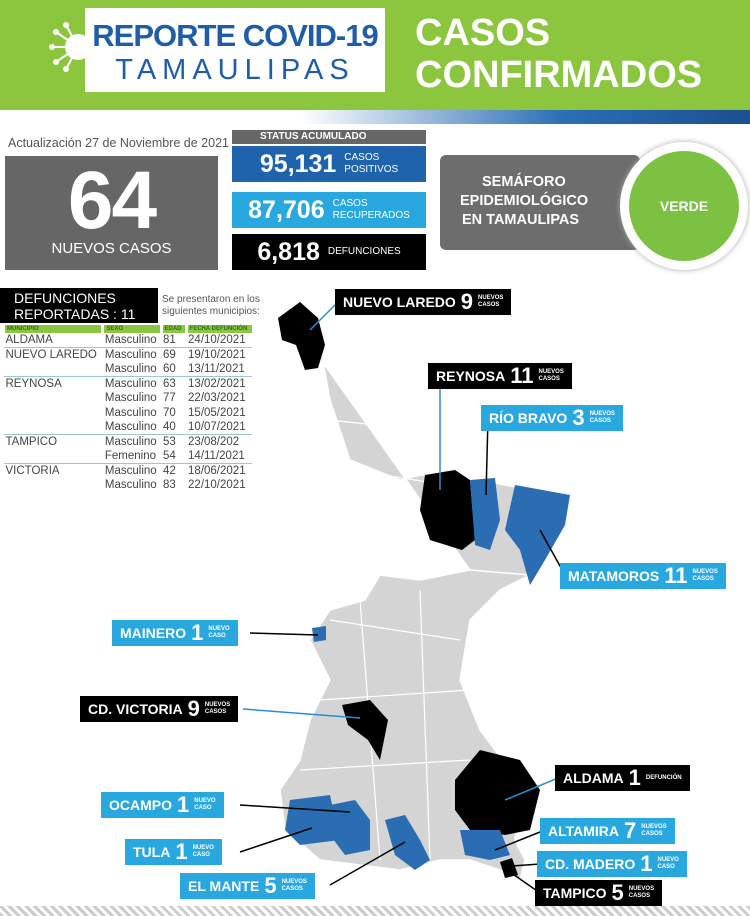  What do you see at coordinates (288, 252) in the screenshot?
I see `status-value: 6,818` at bounding box center [288, 252].